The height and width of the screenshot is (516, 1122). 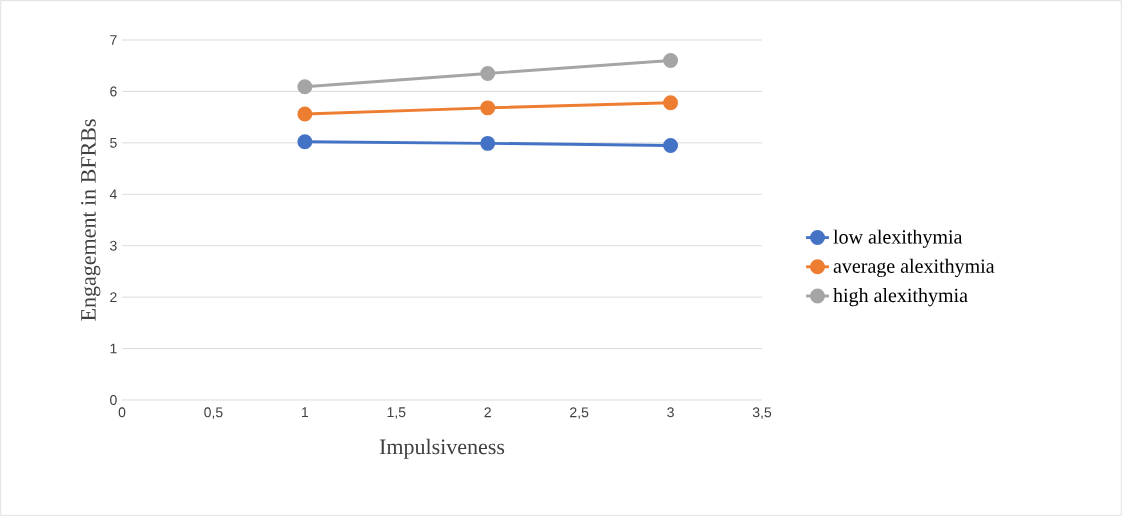 What do you see at coordinates (670, 412) in the screenshot?
I see `x-tick-label: 3` at bounding box center [670, 412].